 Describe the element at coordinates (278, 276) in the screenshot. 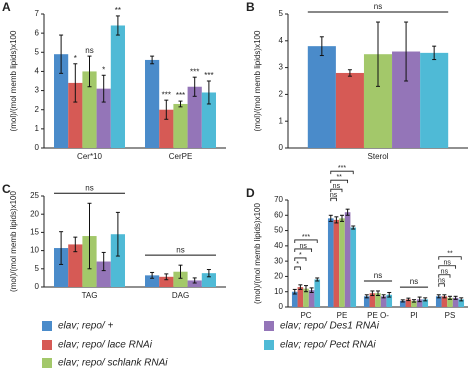

I see `y-tick-label: 20` at that location.